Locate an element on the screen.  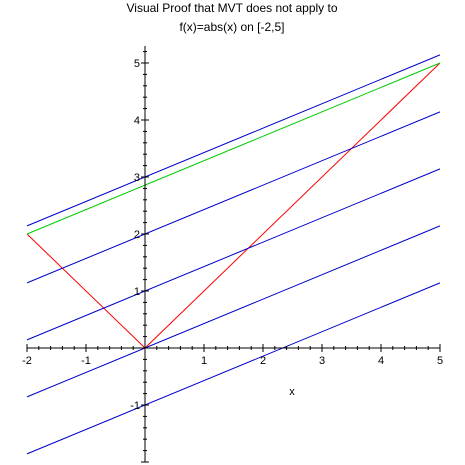
x-tick-label: -1 is located at coordinates (86, 361).